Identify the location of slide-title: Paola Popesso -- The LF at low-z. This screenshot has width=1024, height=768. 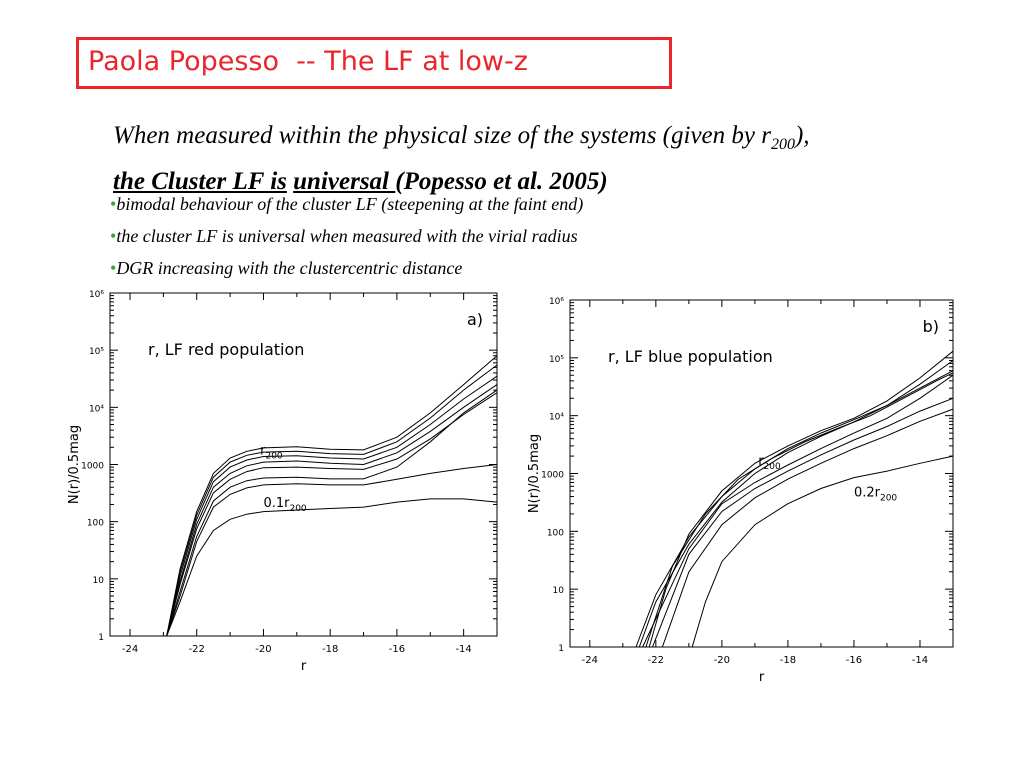
(308, 61).